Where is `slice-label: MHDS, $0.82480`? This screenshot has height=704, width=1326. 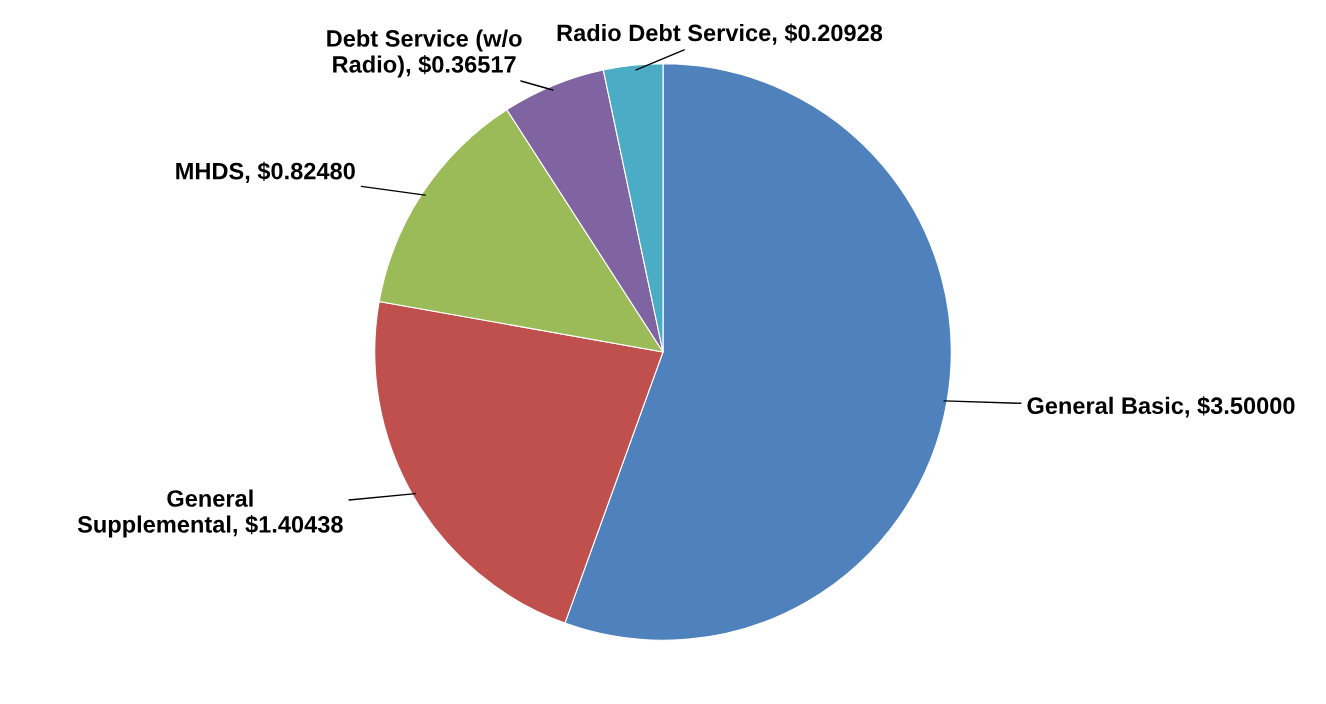 slice-label: MHDS, $0.82480 is located at coordinates (265, 172).